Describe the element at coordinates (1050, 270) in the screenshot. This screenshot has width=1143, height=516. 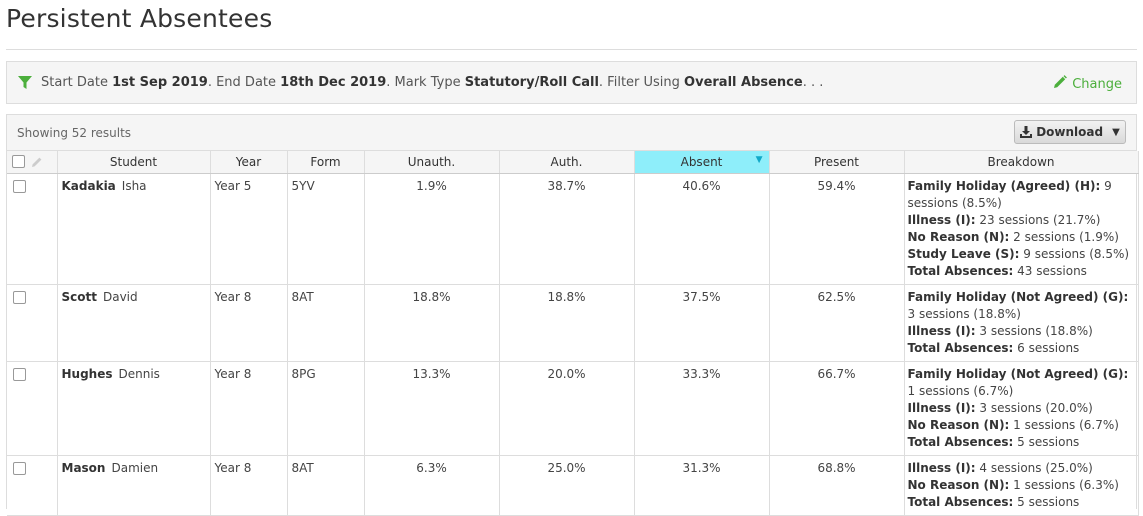
I see `breakdown-value: 43 sessions` at that location.